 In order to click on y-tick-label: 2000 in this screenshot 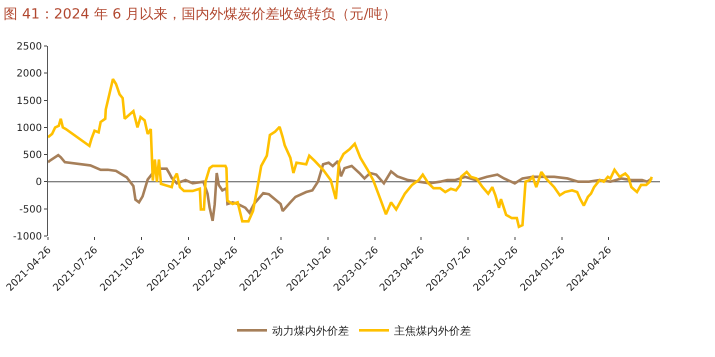, I will do `click(29, 74)`.